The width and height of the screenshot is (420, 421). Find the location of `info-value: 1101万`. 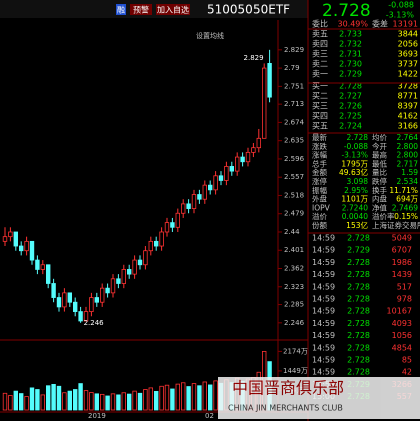

info-value: 1101万 is located at coordinates (354, 199).